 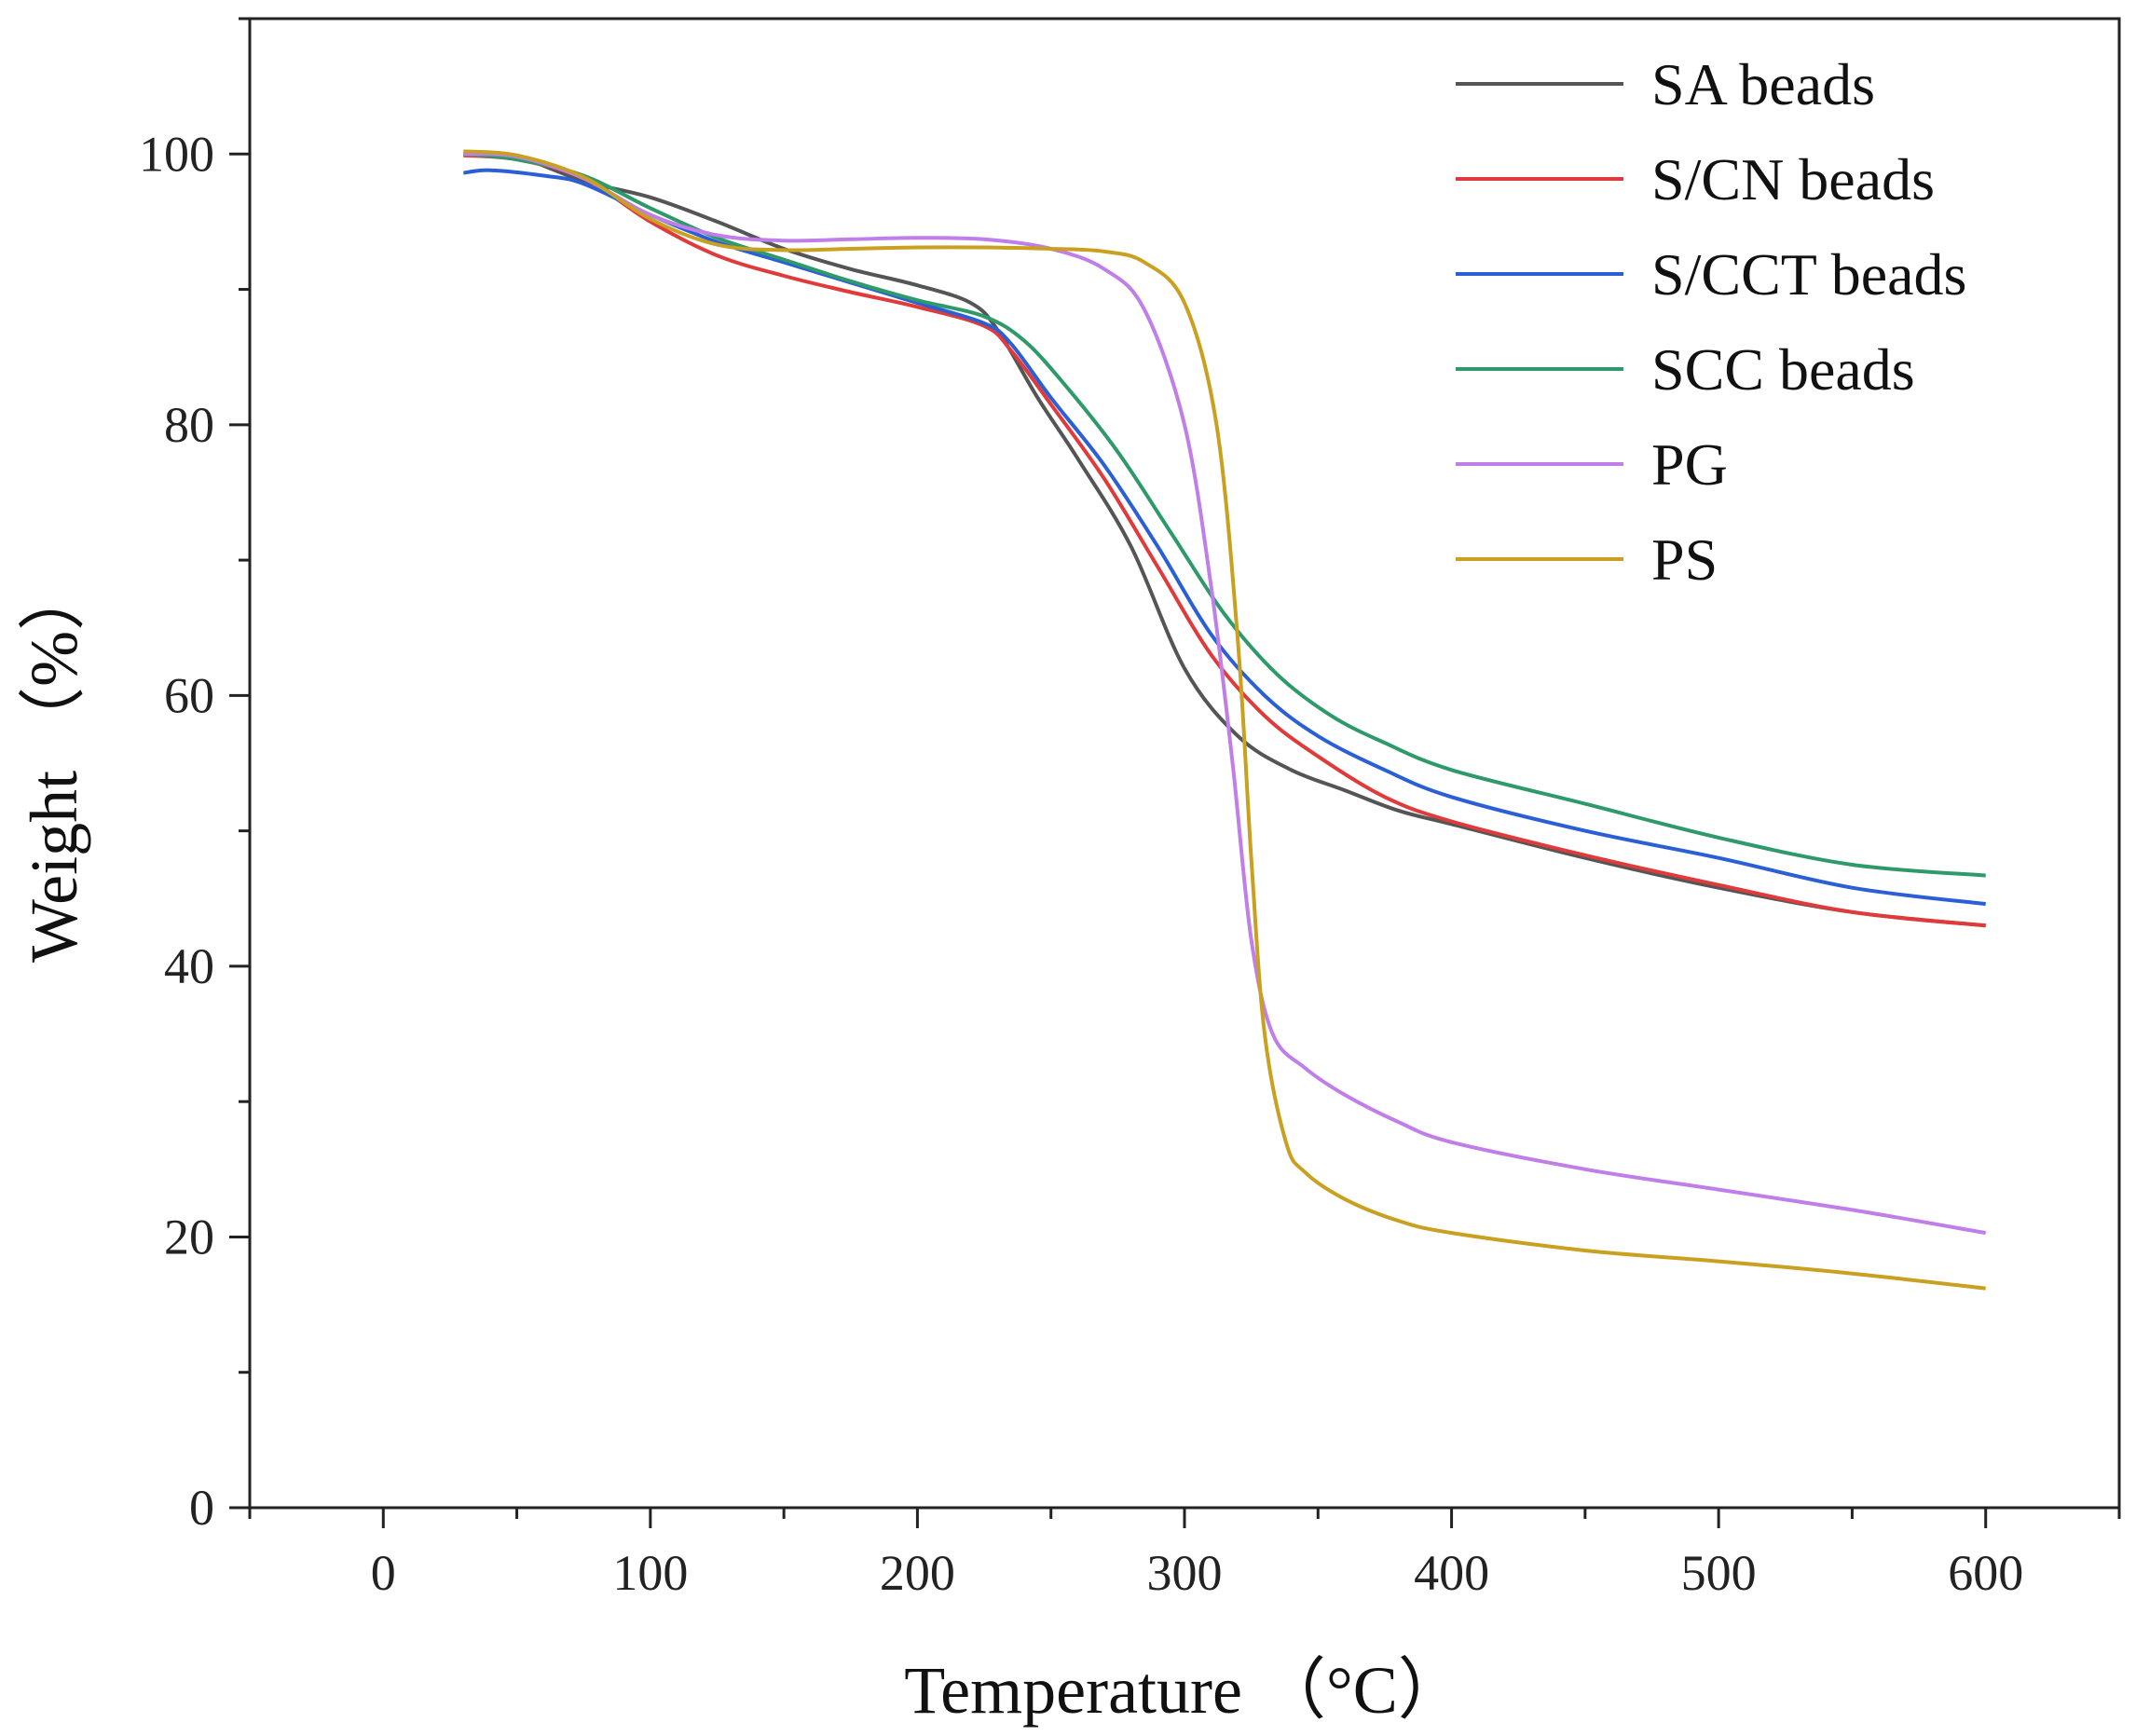 I want to click on y-tick-label: 60, so click(x=189, y=695).